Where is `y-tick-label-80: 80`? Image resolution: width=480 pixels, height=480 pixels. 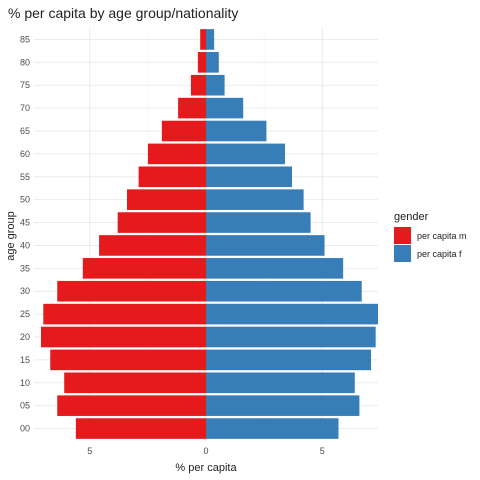 y-tick-label-80: 80 is located at coordinates (25, 62).